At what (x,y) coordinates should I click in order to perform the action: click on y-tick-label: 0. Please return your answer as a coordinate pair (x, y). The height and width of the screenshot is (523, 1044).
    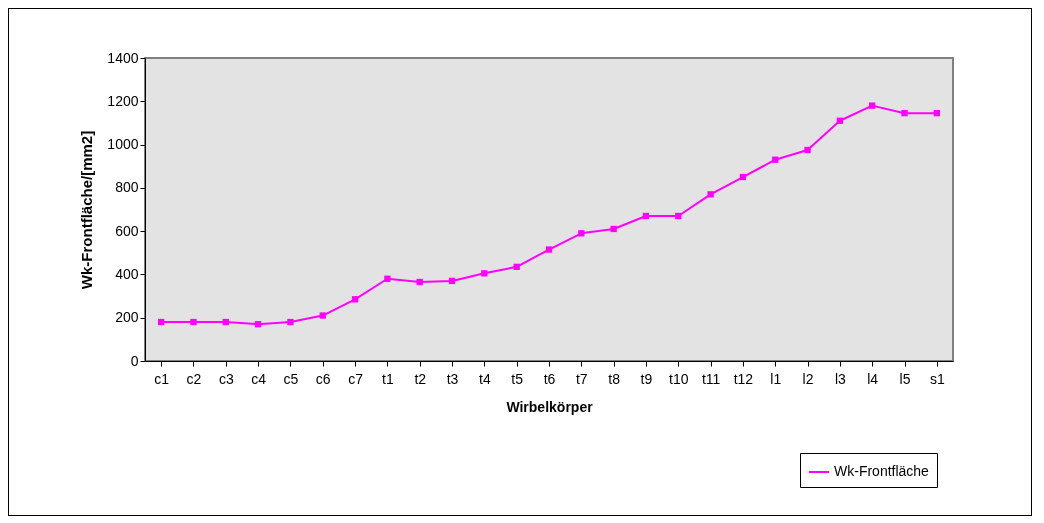
    Looking at the image, I should click on (134, 360).